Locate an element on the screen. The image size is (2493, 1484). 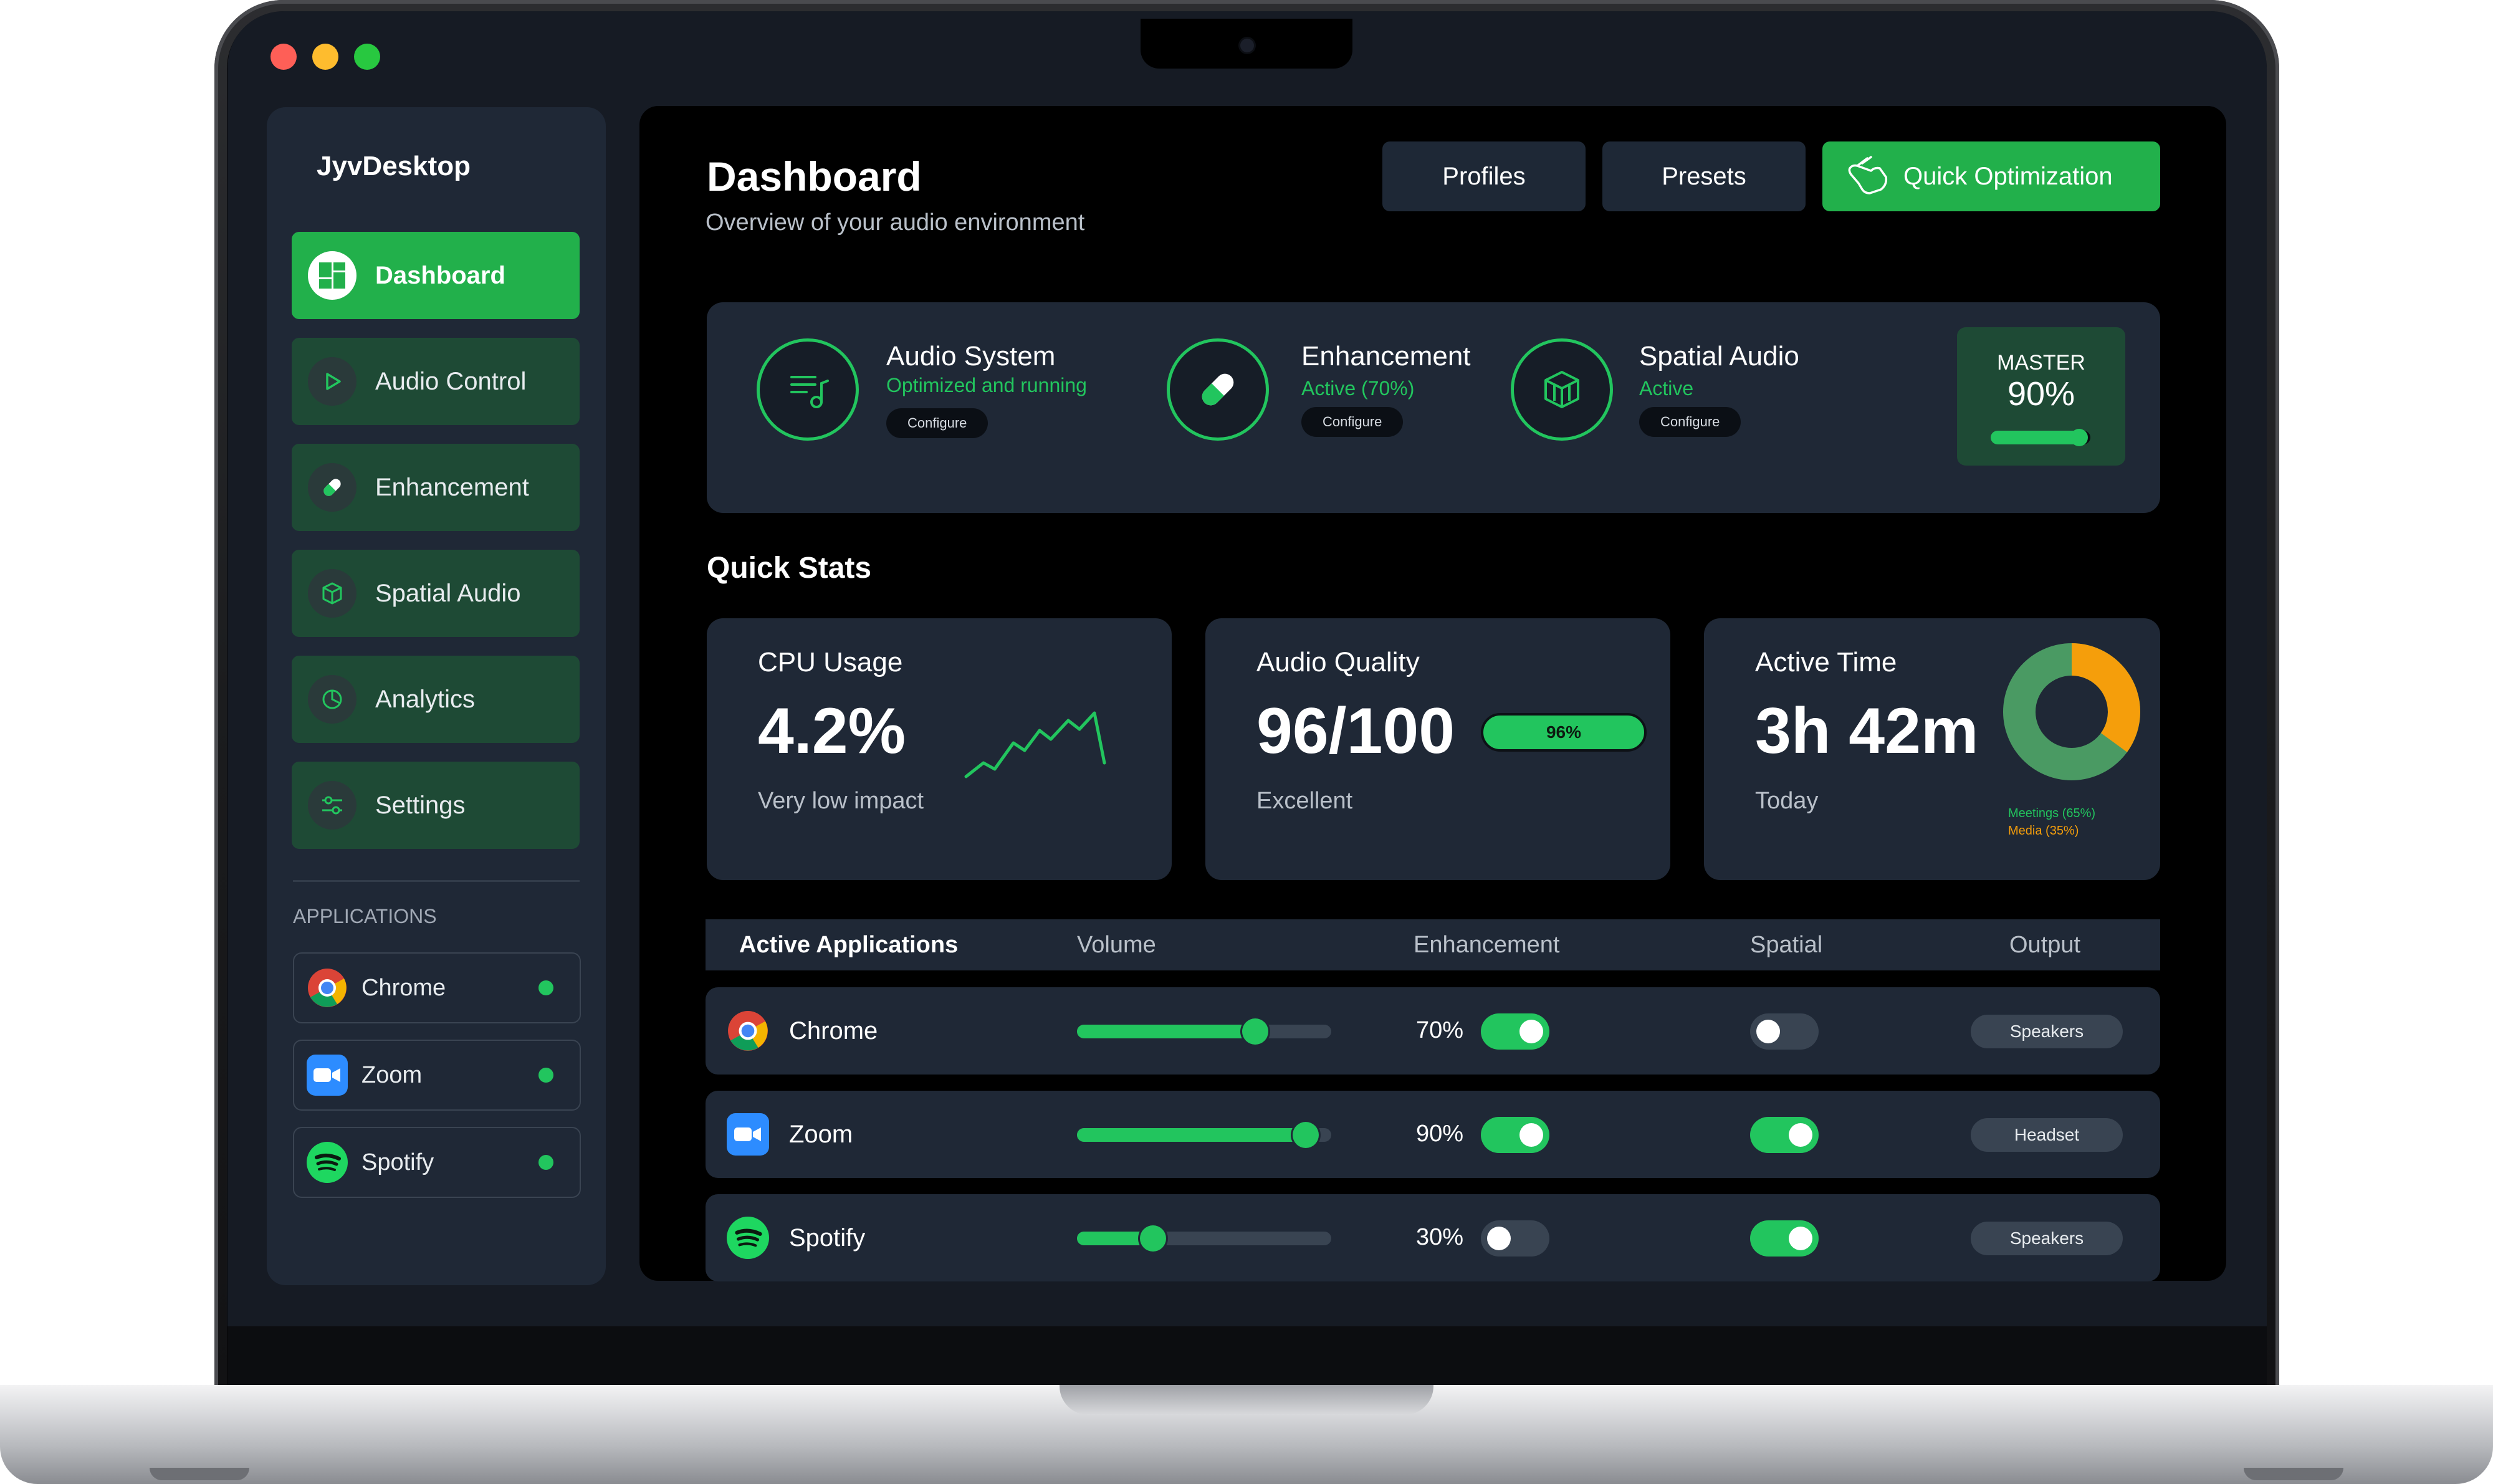
volume-fill is located at coordinates (1191, 1135).